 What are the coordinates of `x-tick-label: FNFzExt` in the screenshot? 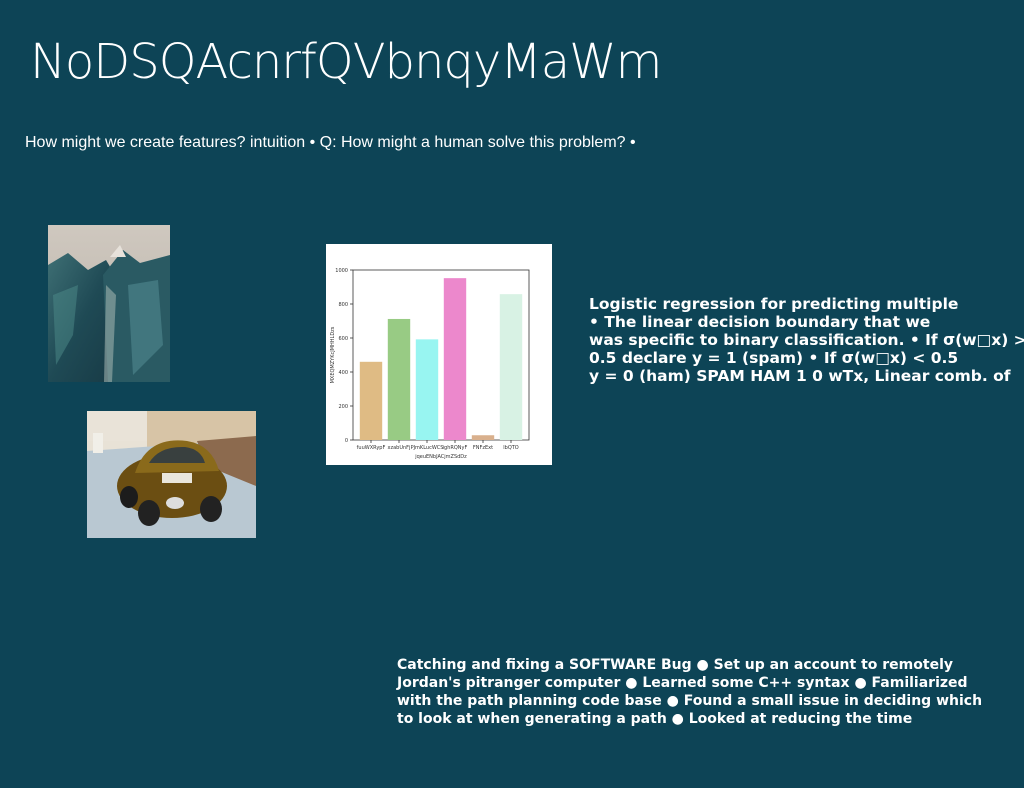 It's located at (483, 448).